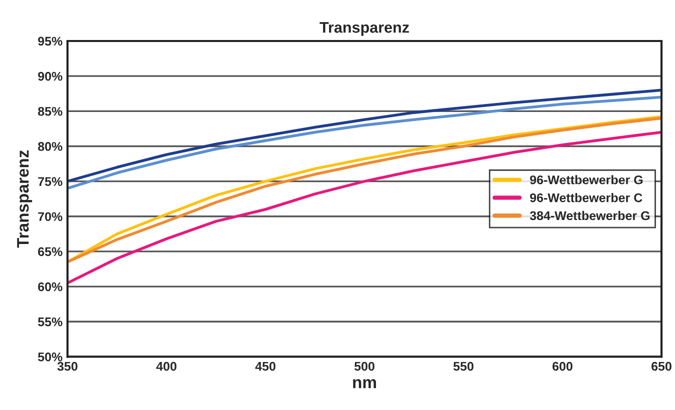 The width and height of the screenshot is (675, 410). Describe the element at coordinates (562, 366) in the screenshot. I see `x-tick-label: 600` at that location.